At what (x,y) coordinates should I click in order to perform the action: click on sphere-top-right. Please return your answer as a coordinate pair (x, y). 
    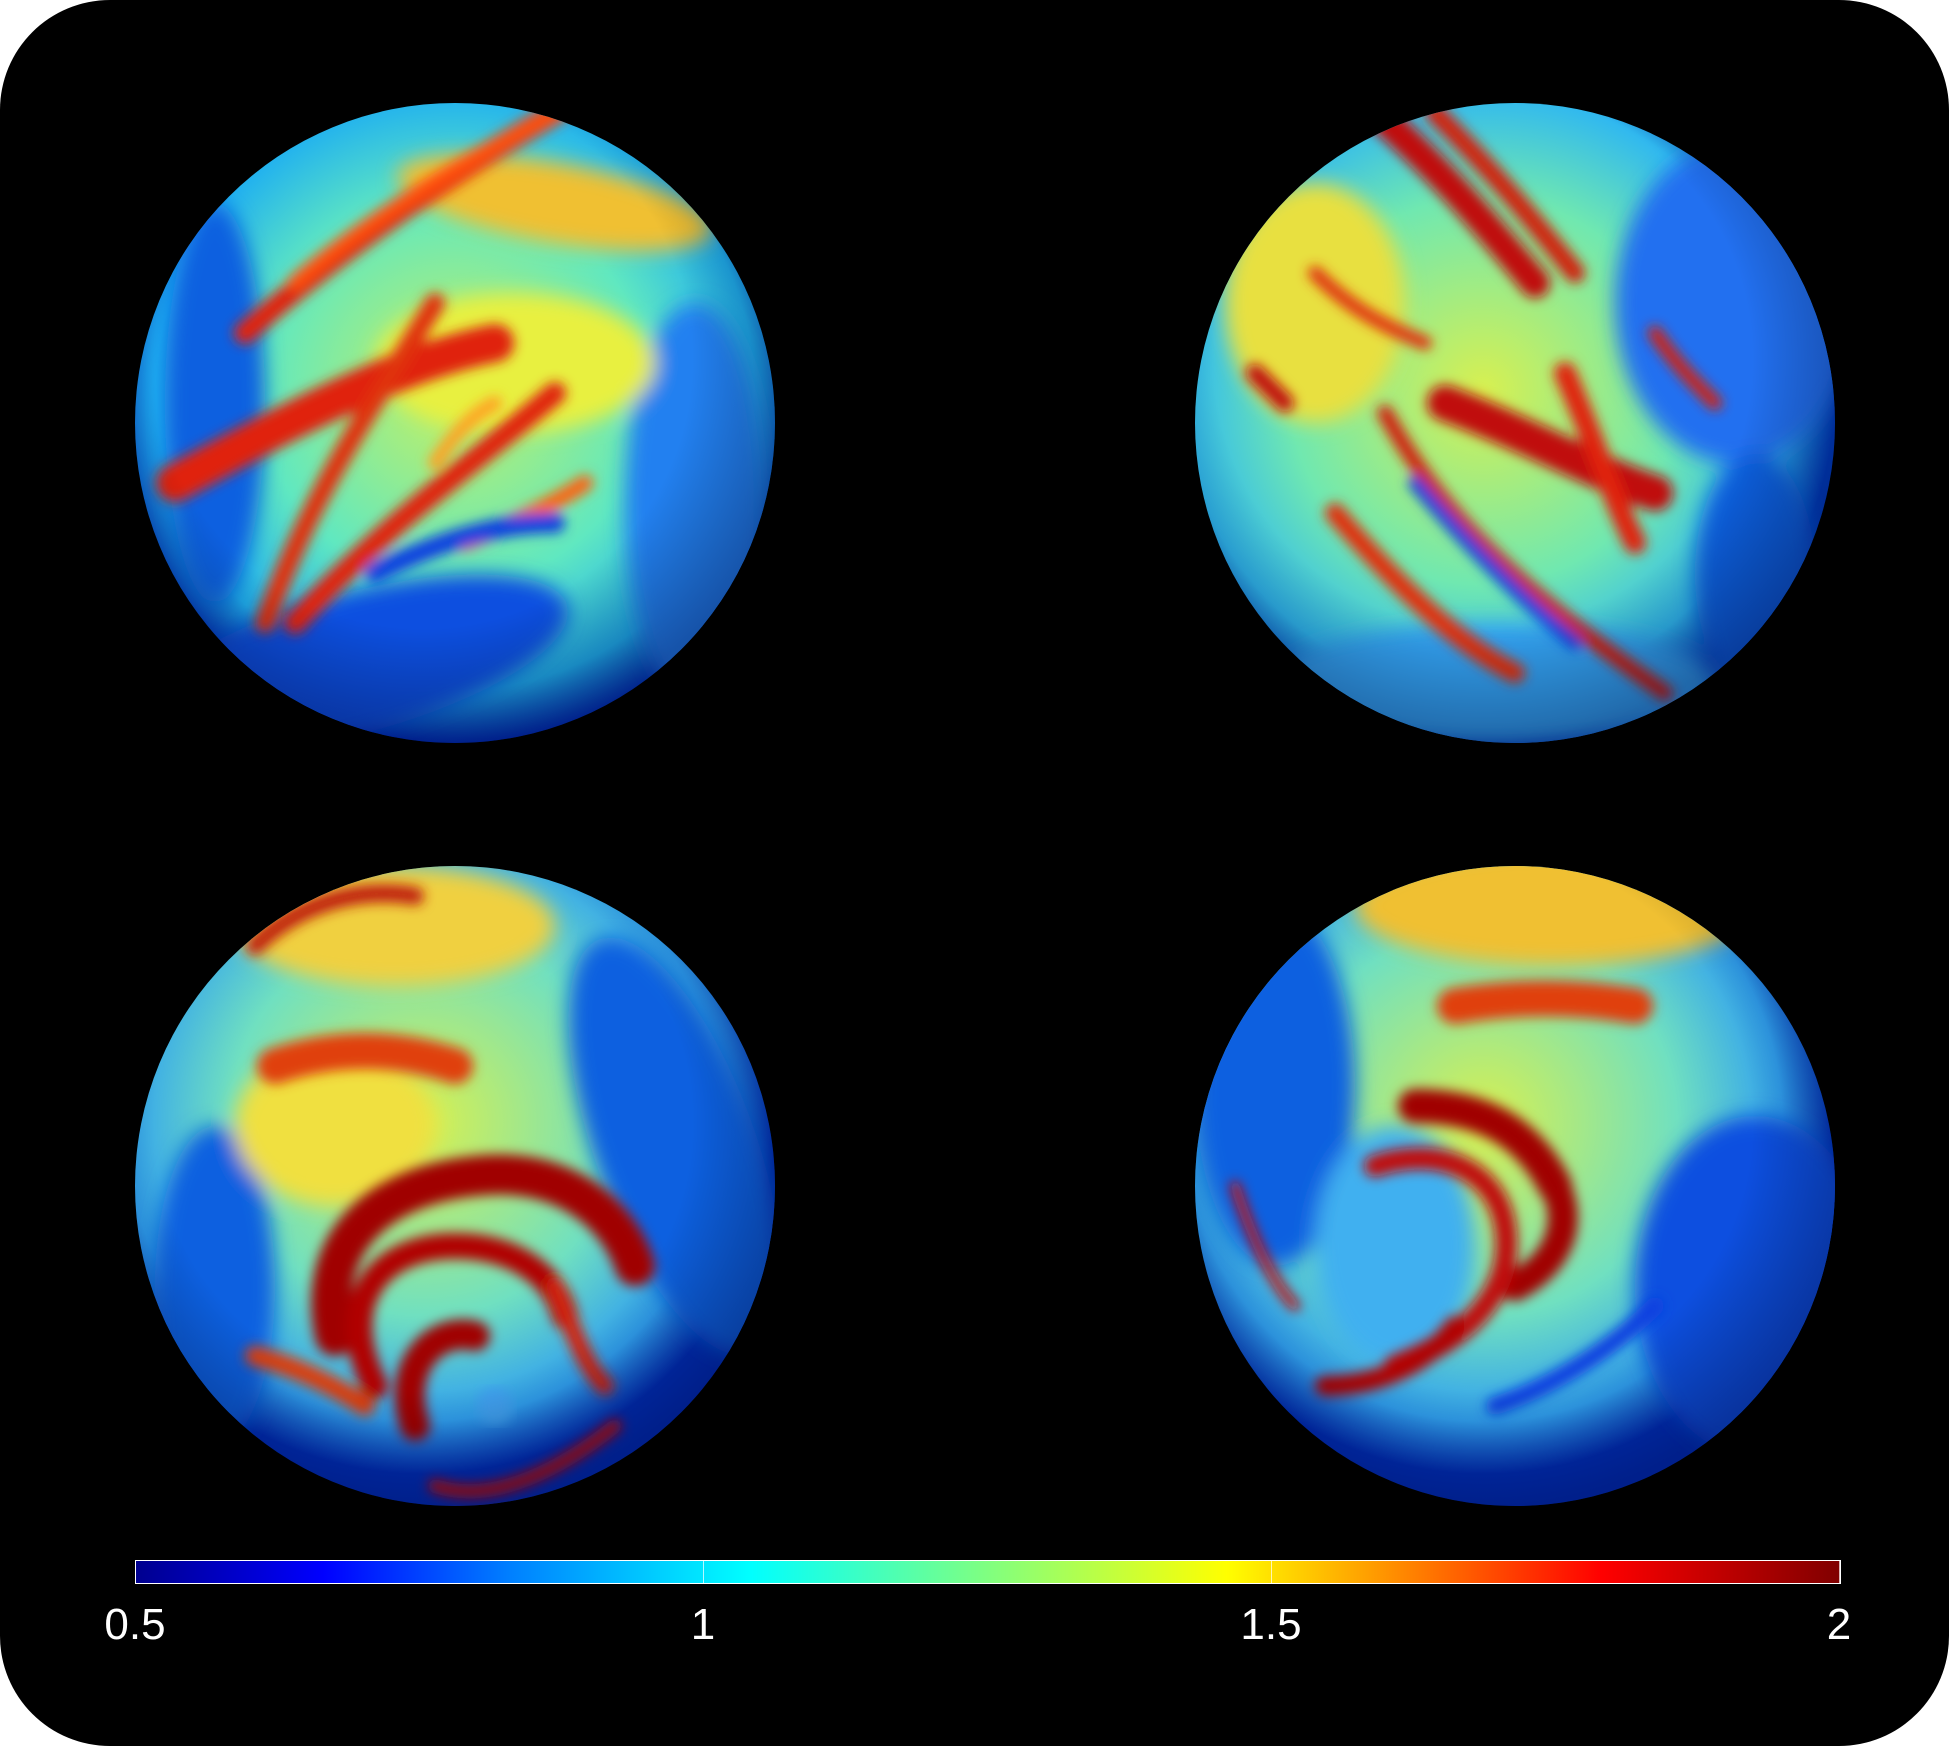
    Looking at the image, I should click on (1515, 423).